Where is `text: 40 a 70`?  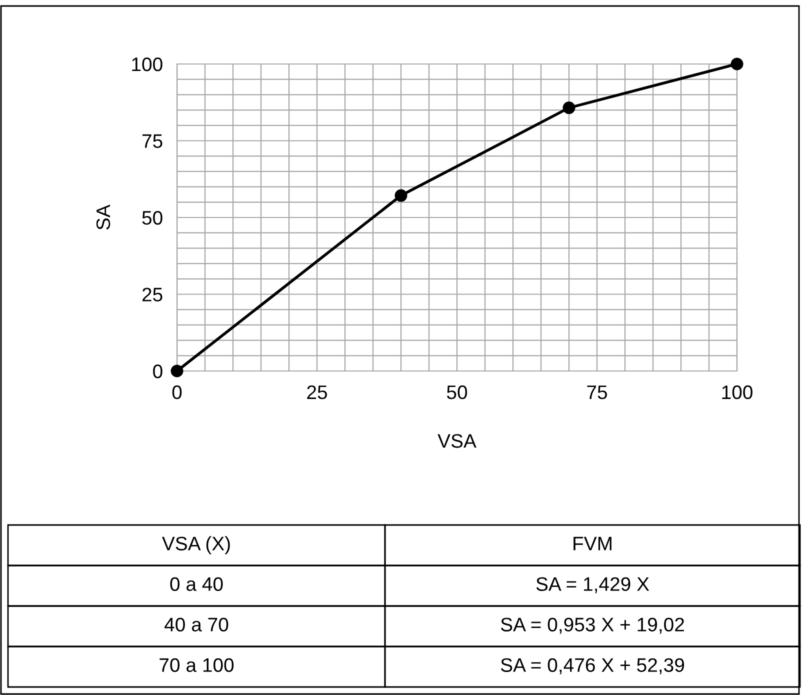
text: 40 a 70 is located at coordinates (196, 625).